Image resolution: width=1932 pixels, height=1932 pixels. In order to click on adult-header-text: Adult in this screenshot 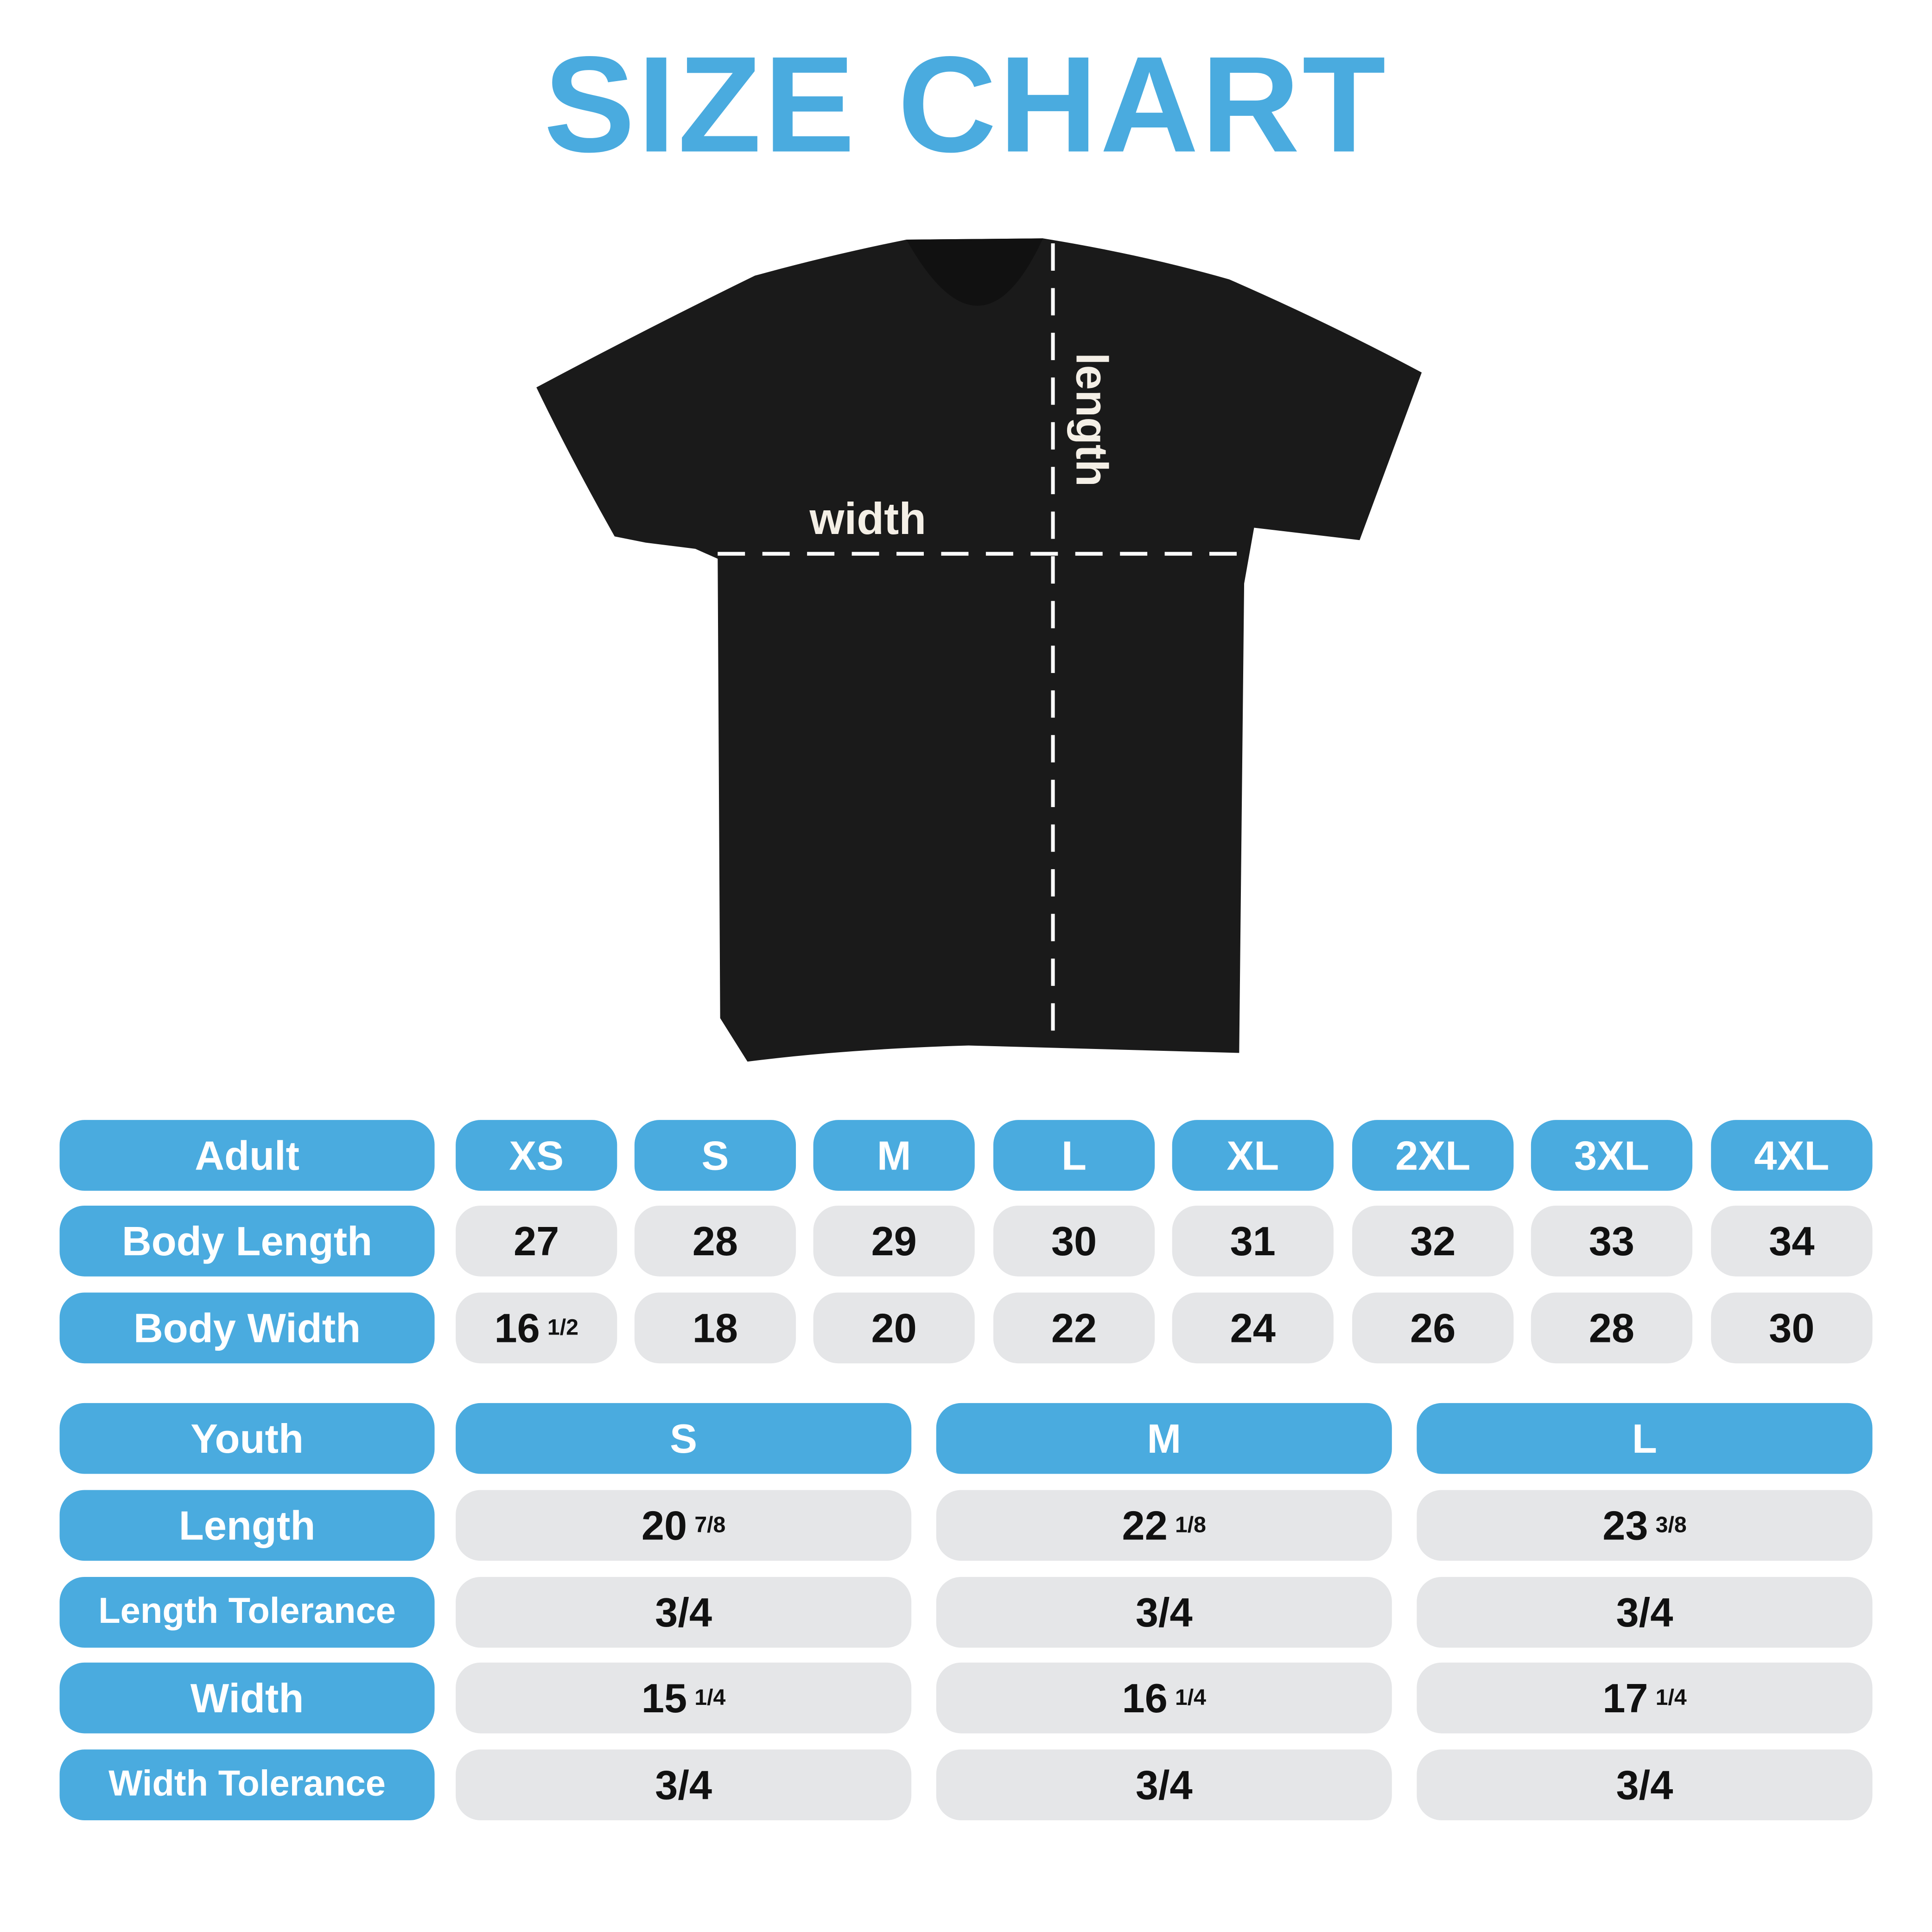, I will do `click(247, 1154)`.